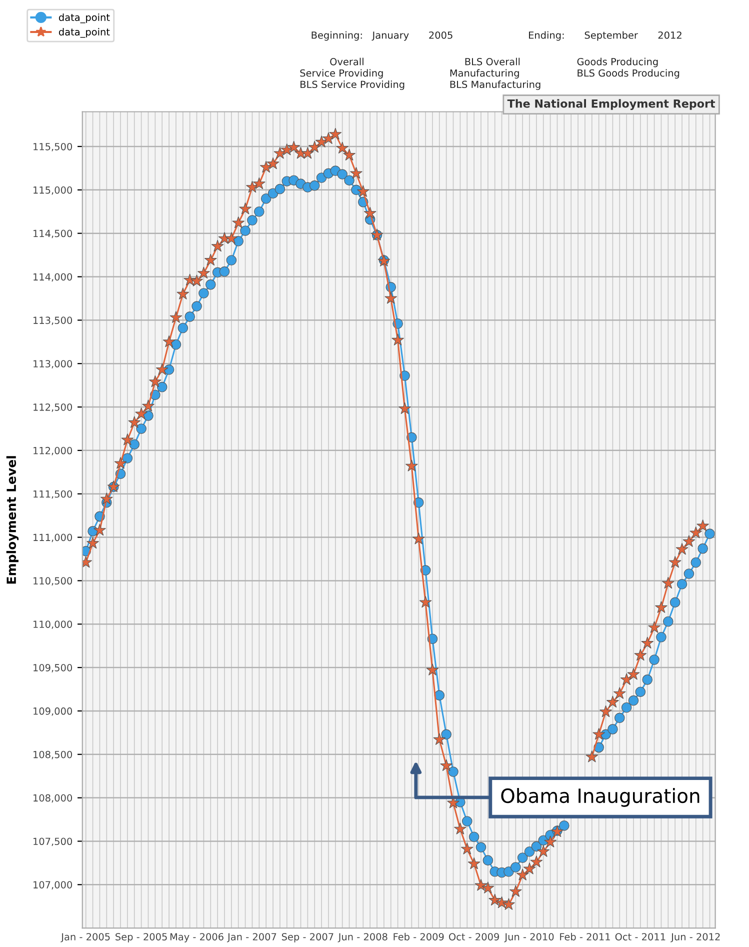 This screenshot has width=749, height=947. Describe the element at coordinates (670, 35) in the screenshot. I see `text: 2012` at that location.